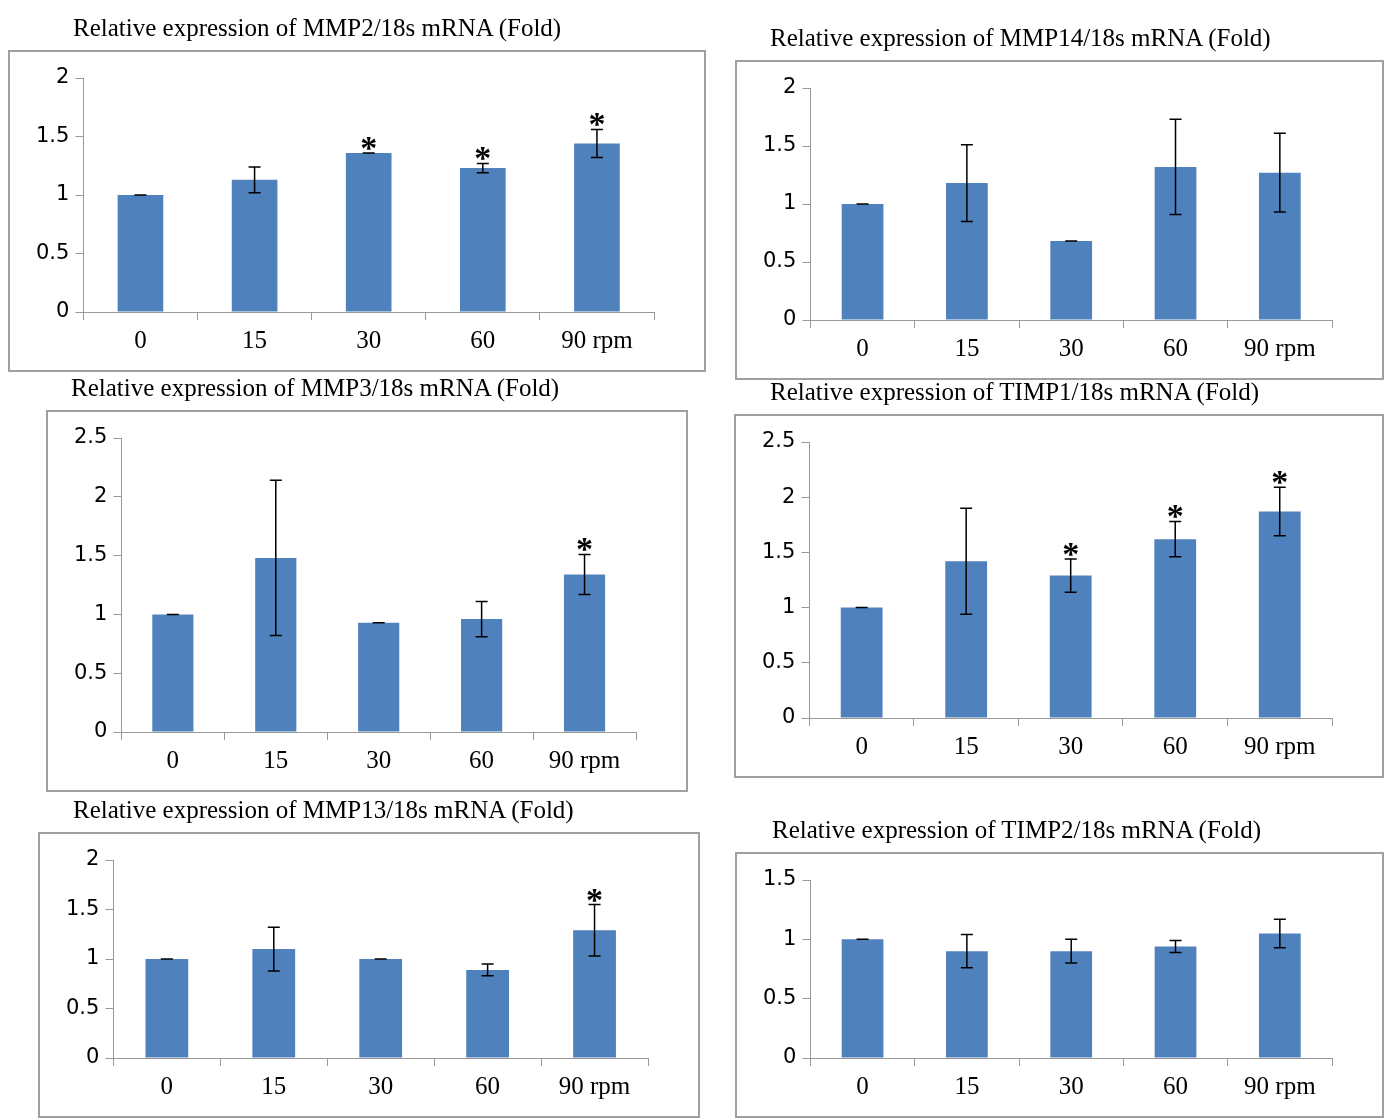  Describe the element at coordinates (1020, 38) in the screenshot. I see `chart-title: Relative expression of MMP14/18s mRNA (Fold)` at that location.